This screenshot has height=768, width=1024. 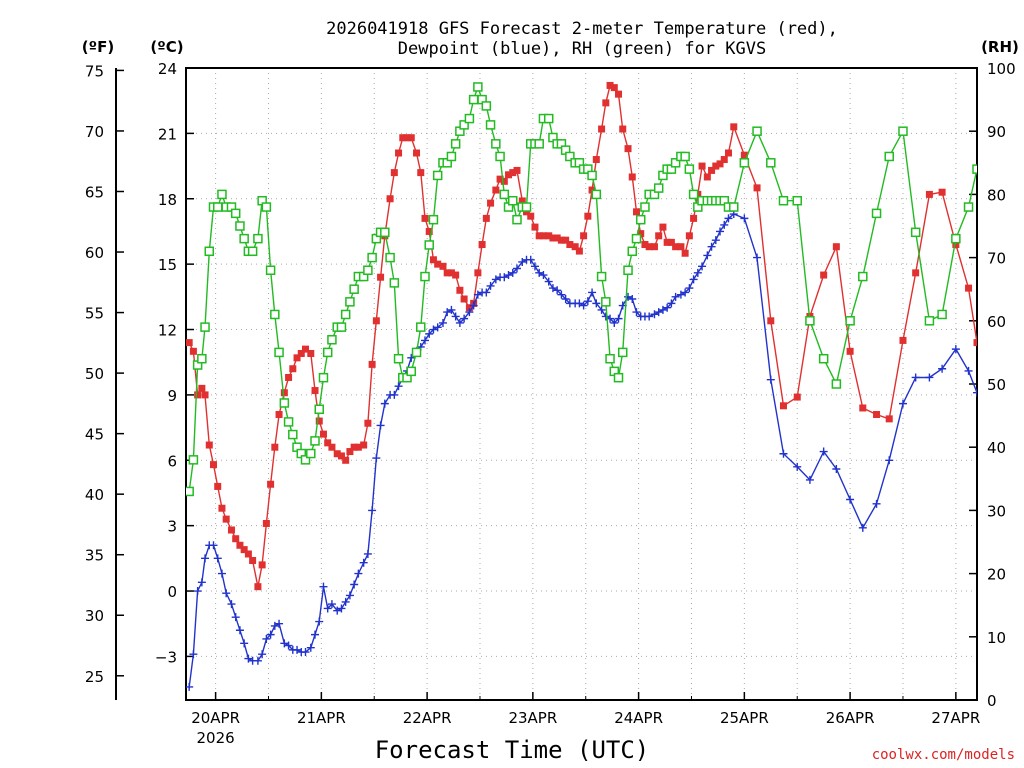 What do you see at coordinates (996, 195) in the screenshot?
I see `rh-tick-label: 80` at bounding box center [996, 195].